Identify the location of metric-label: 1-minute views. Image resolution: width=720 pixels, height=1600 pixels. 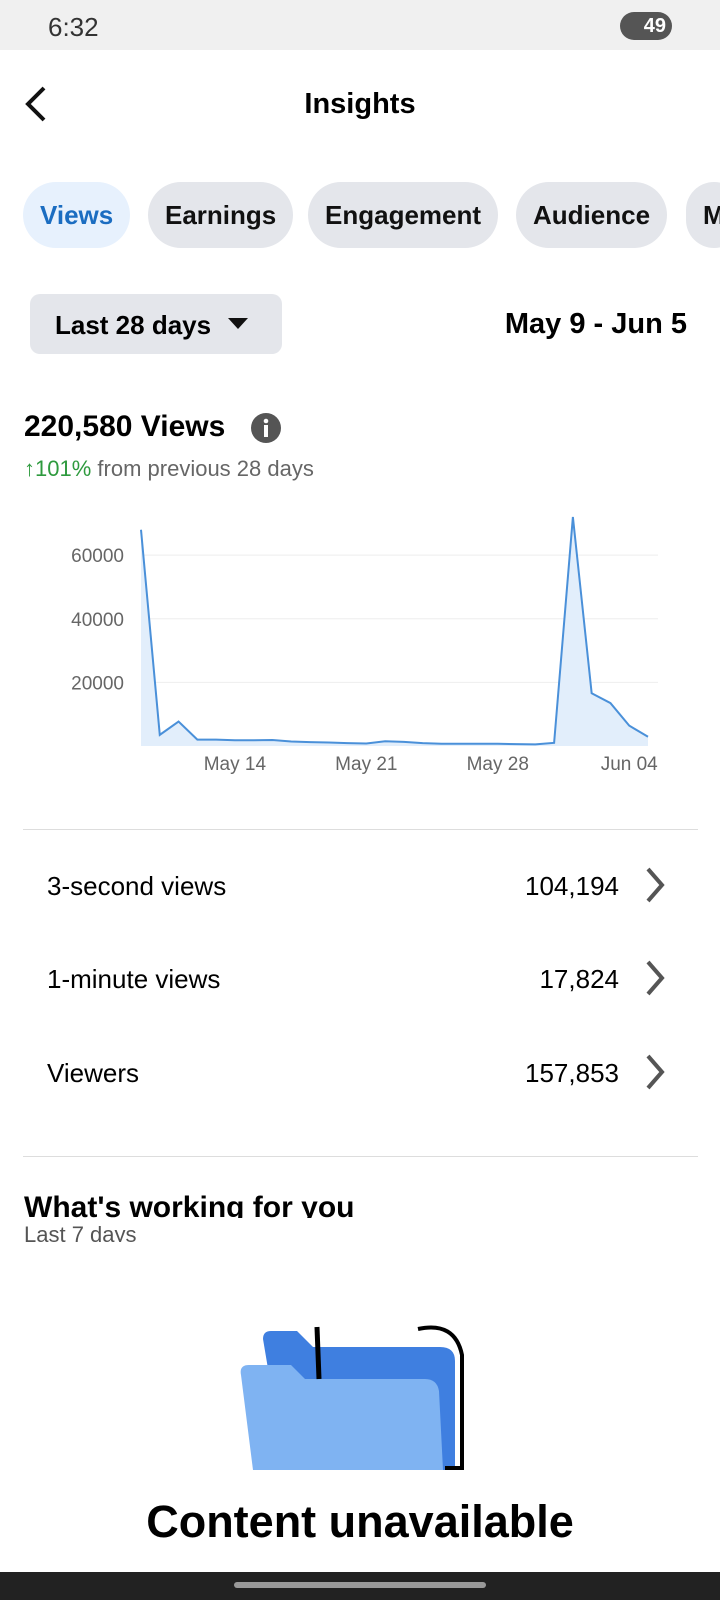
(134, 979).